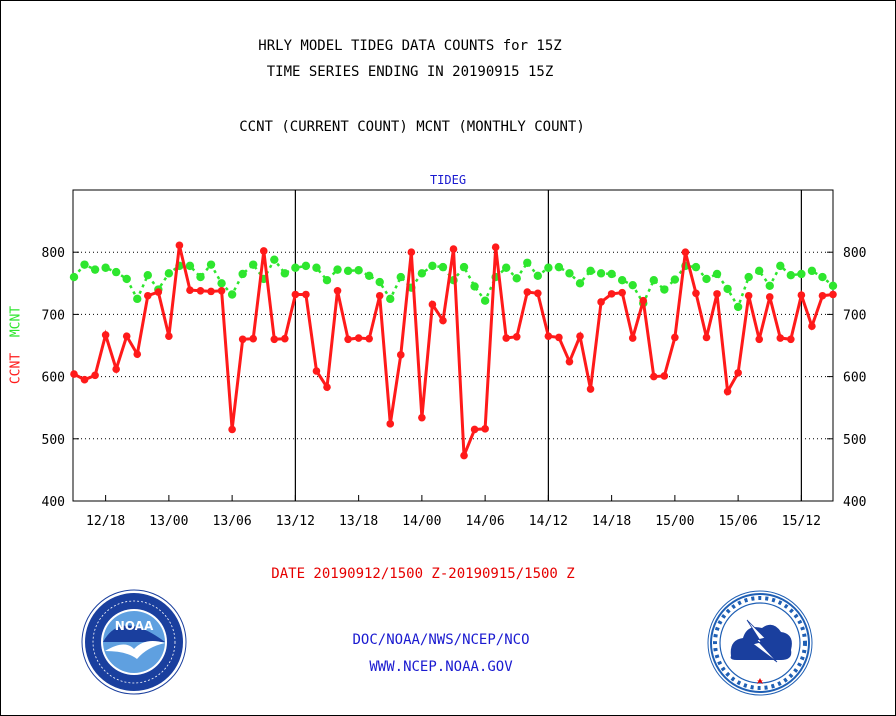  I want to click on x-tick-label: 13/06, so click(232, 521).